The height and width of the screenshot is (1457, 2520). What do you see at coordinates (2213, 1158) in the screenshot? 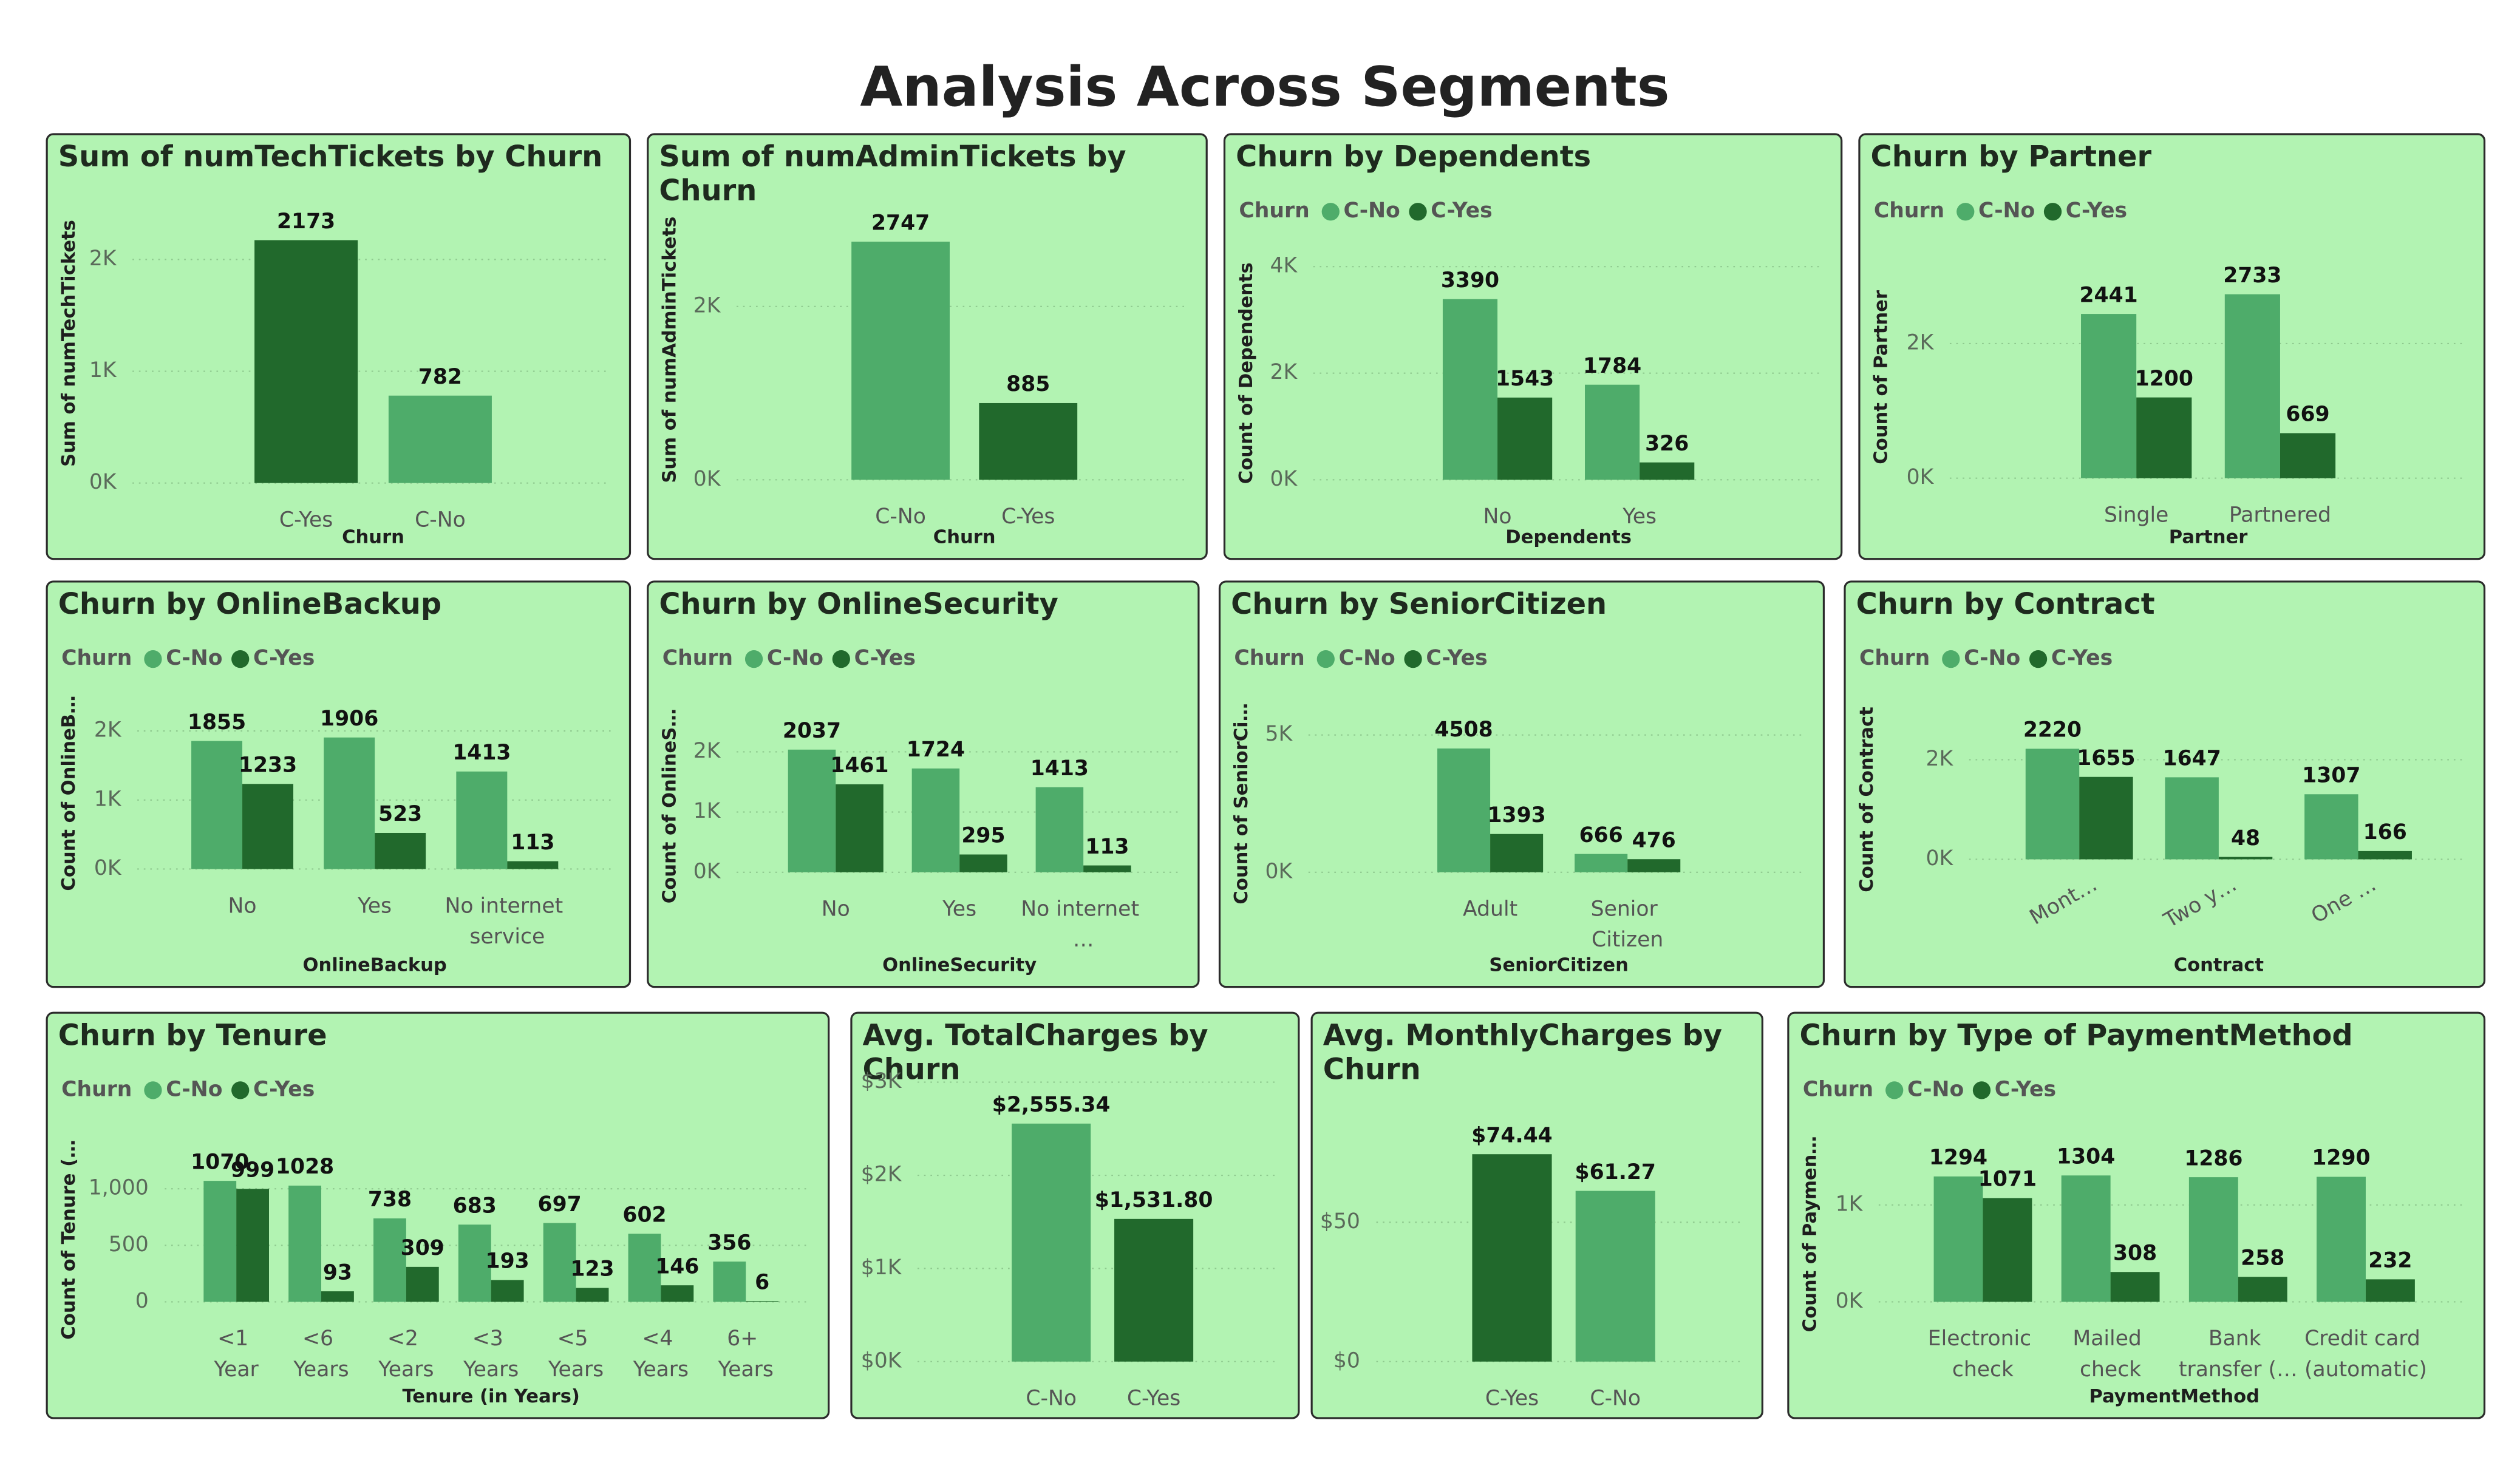
I see `data-label: 1286` at bounding box center [2213, 1158].